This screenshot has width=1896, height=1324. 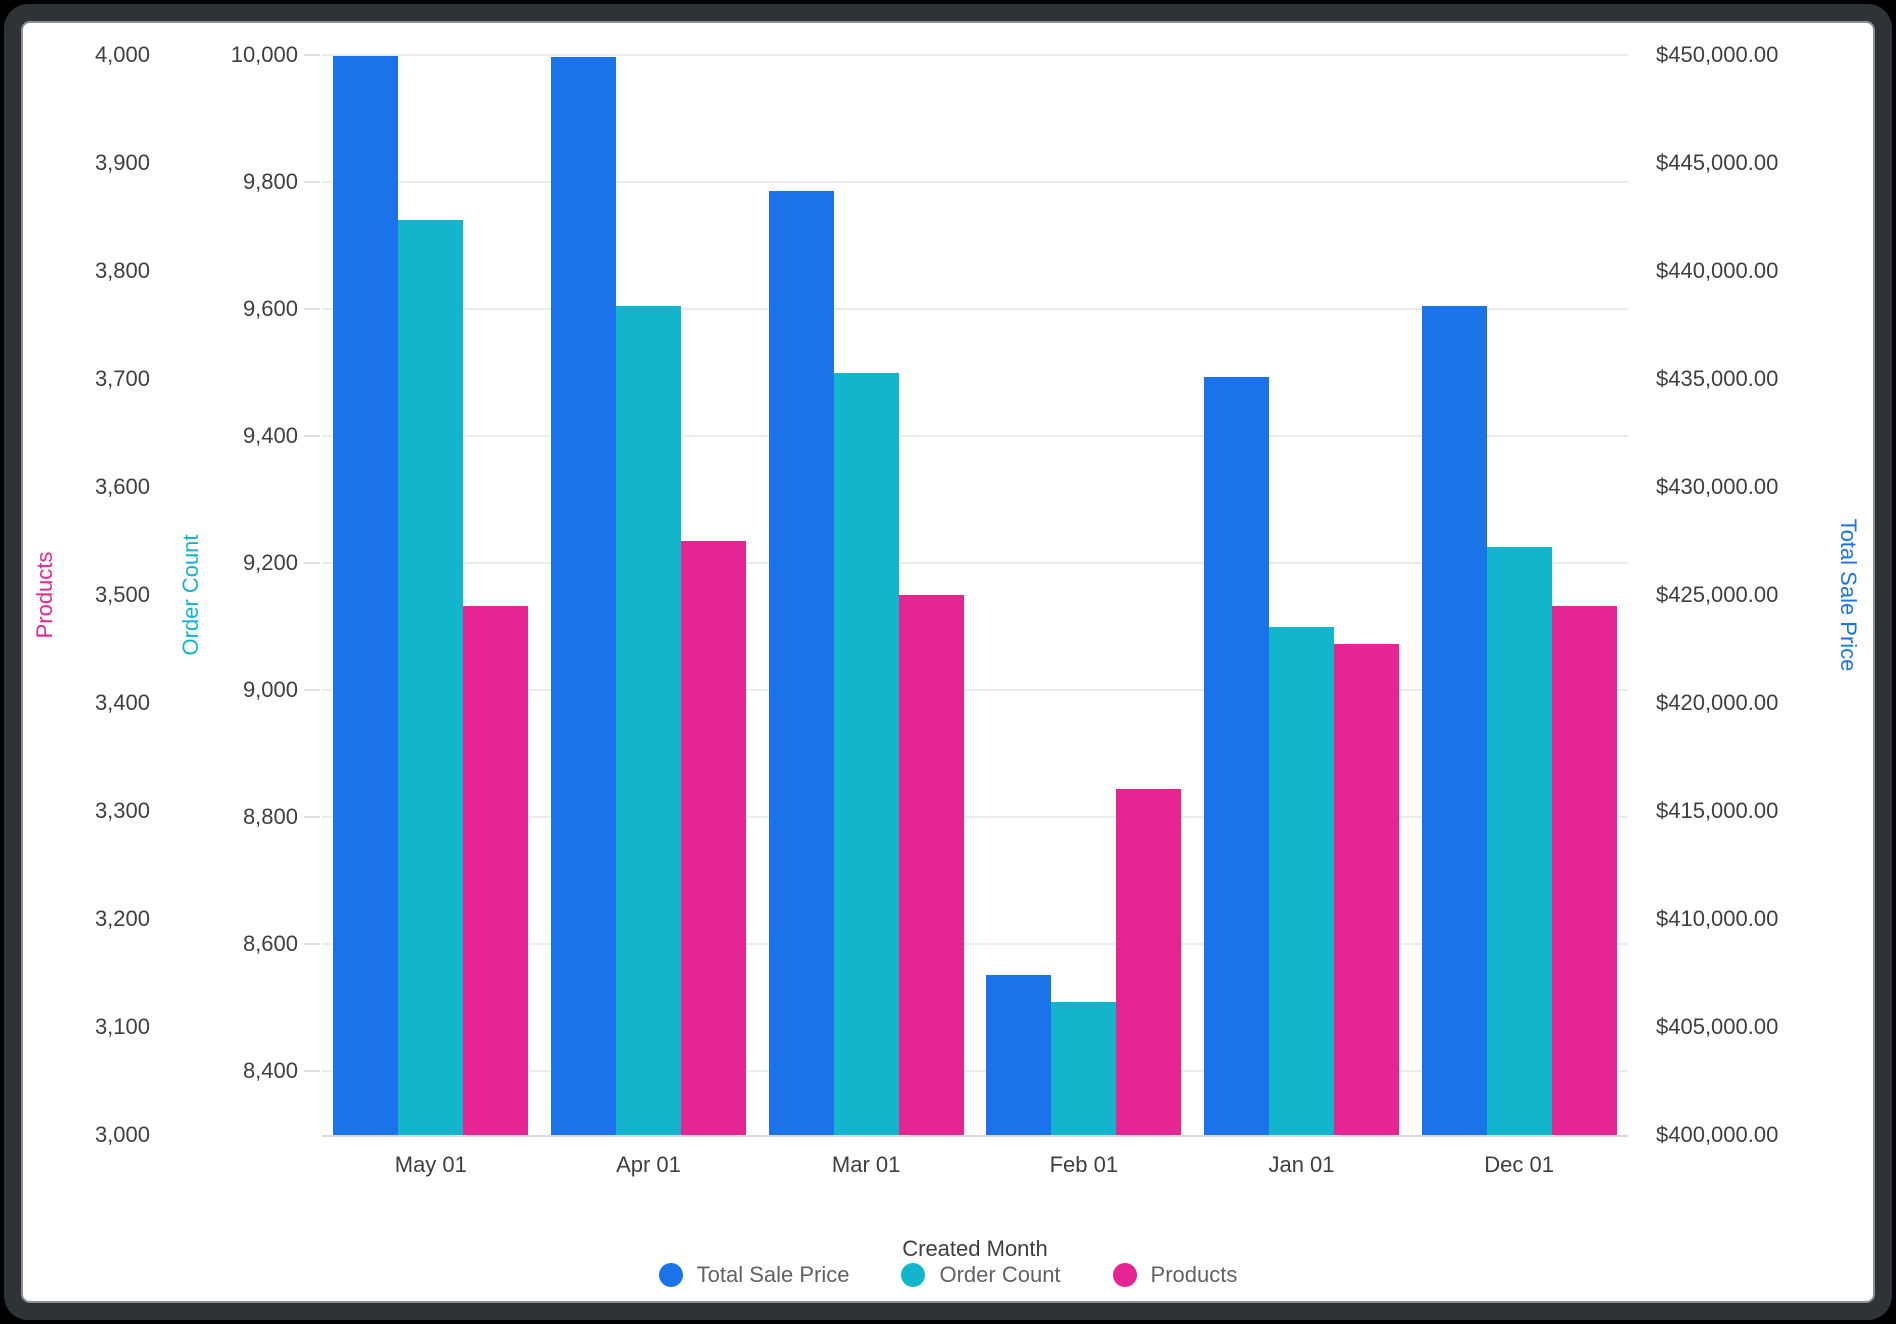 I want to click on y-tick-label: 9,400, so click(x=270, y=436).